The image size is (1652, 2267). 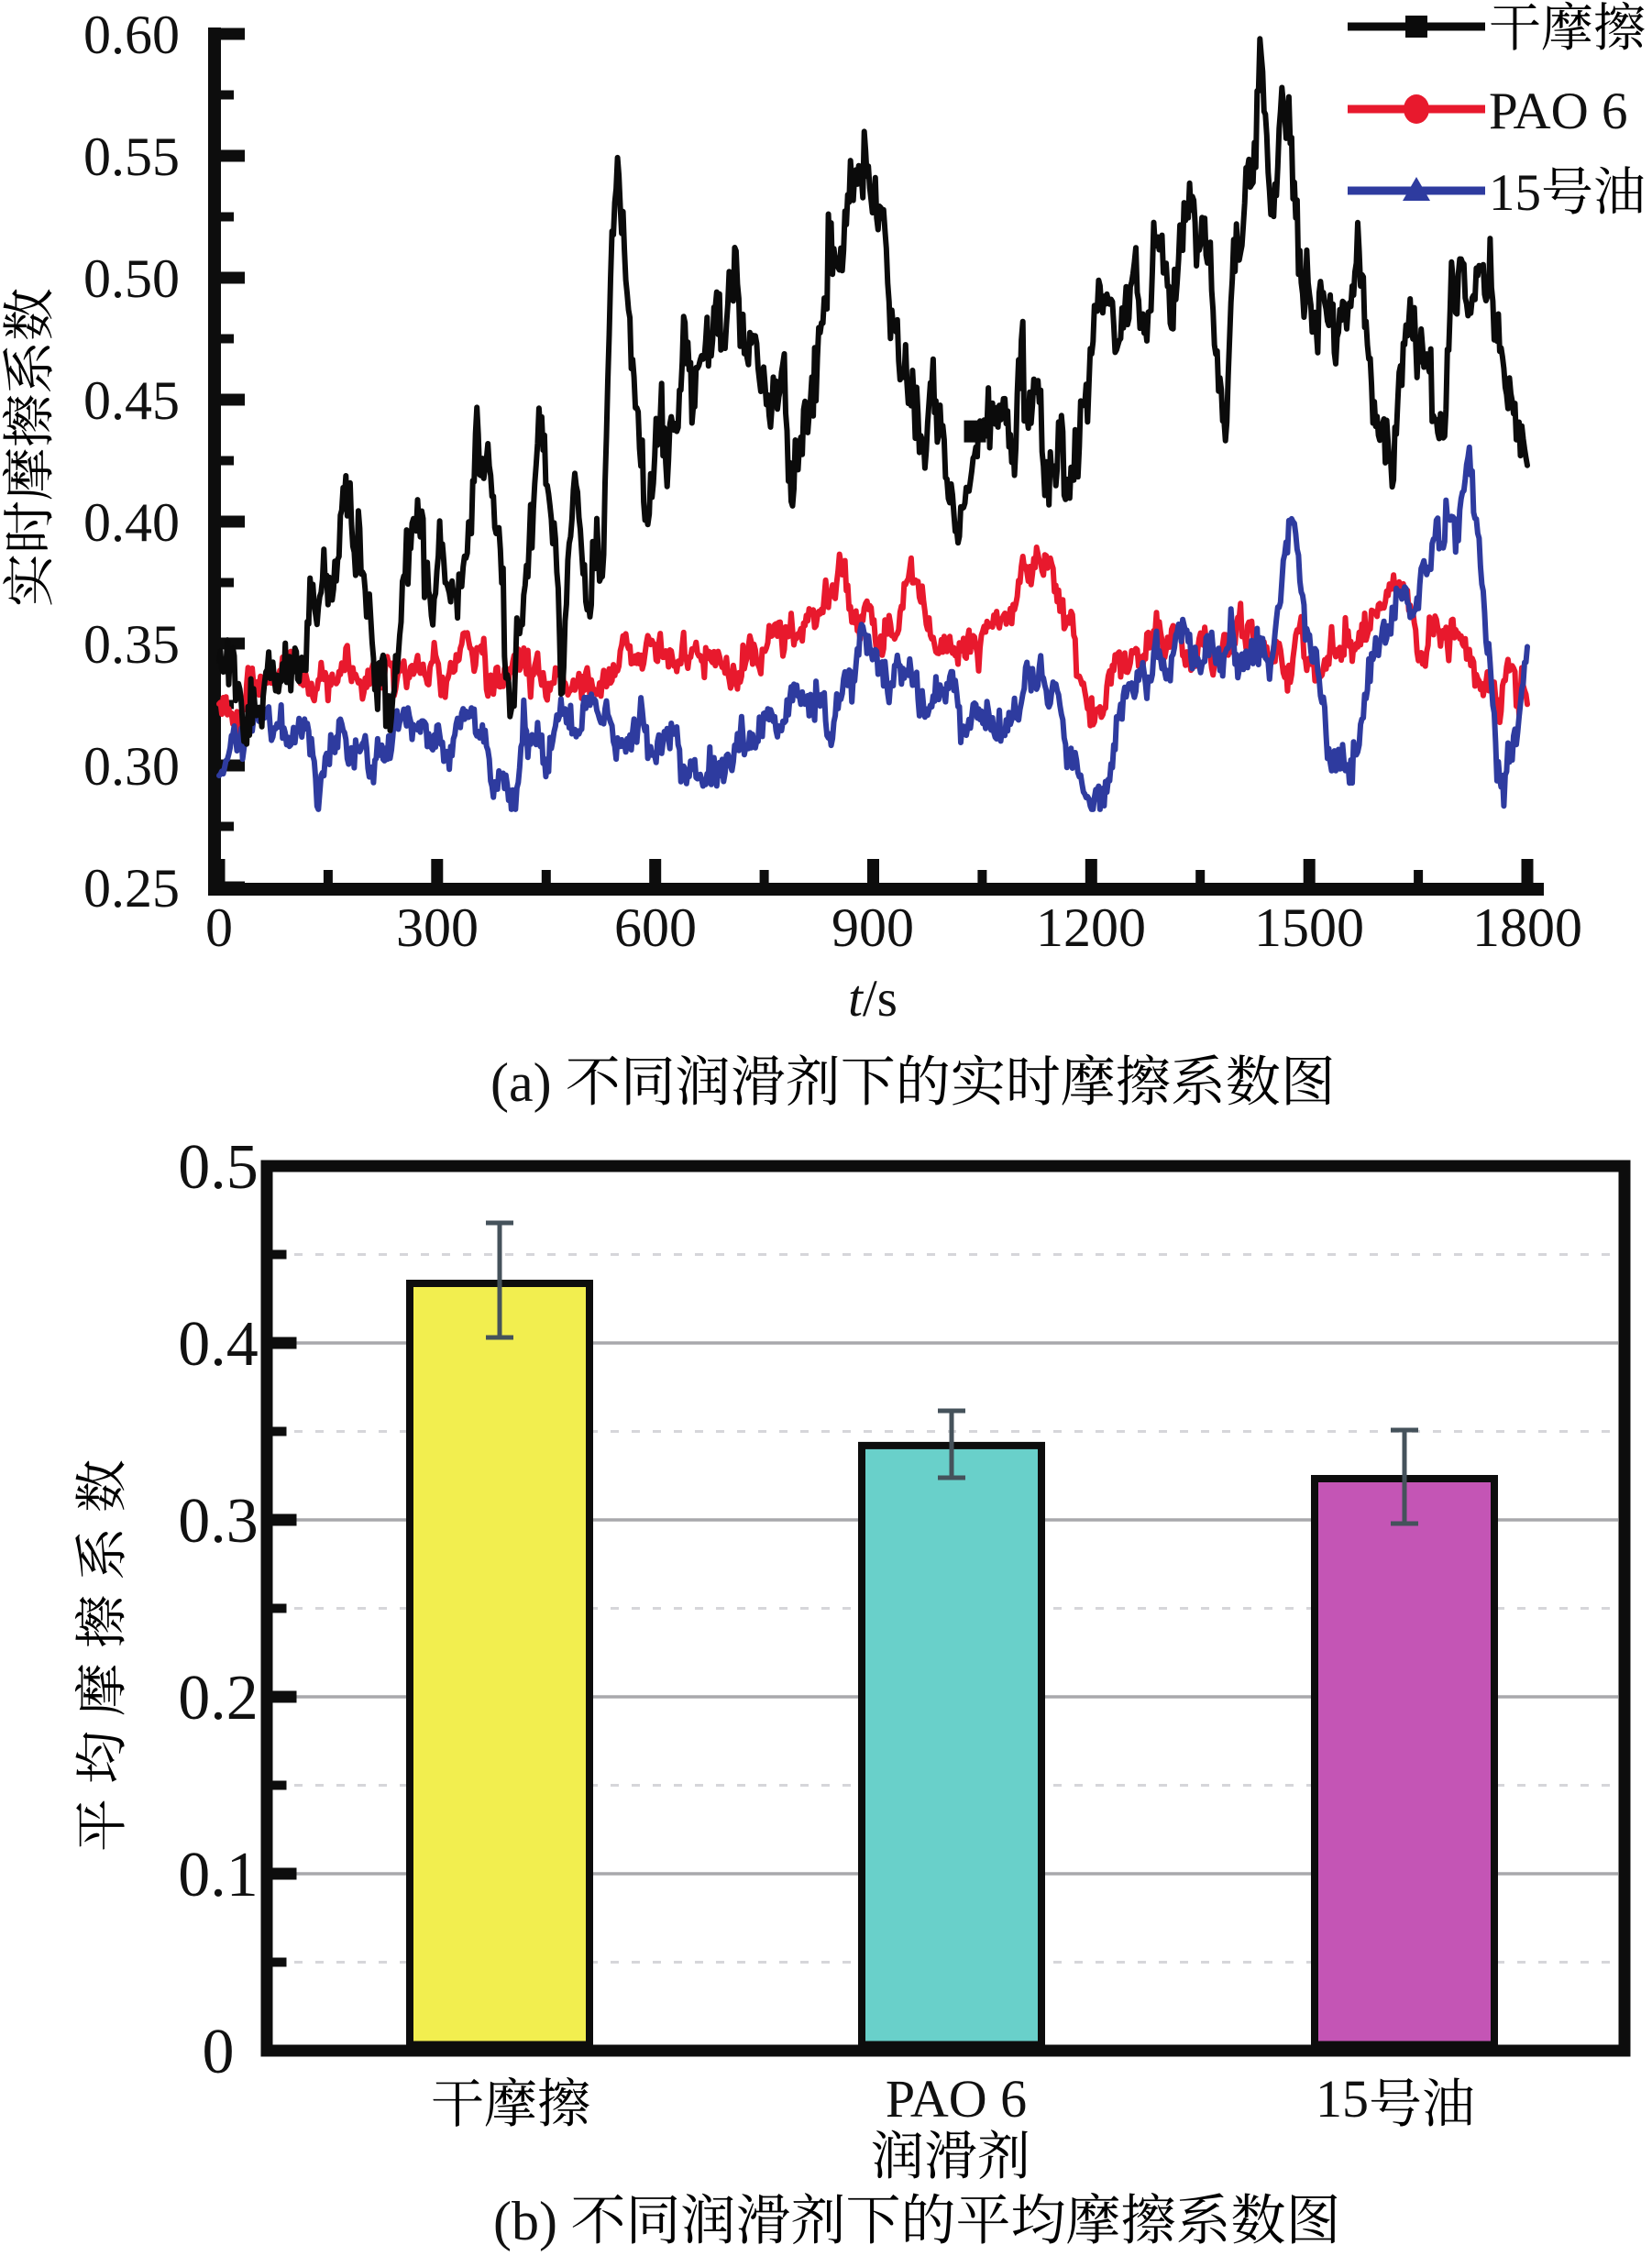 I want to click on svg-text: 1200, so click(x=1091, y=928).